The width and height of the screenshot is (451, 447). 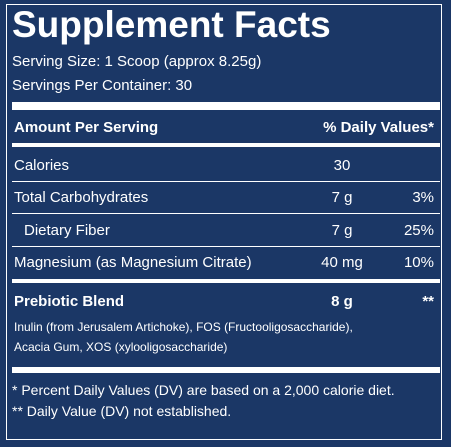 What do you see at coordinates (133, 262) in the screenshot?
I see `nutrient: Magnesium (as Magnesium Citrate)` at bounding box center [133, 262].